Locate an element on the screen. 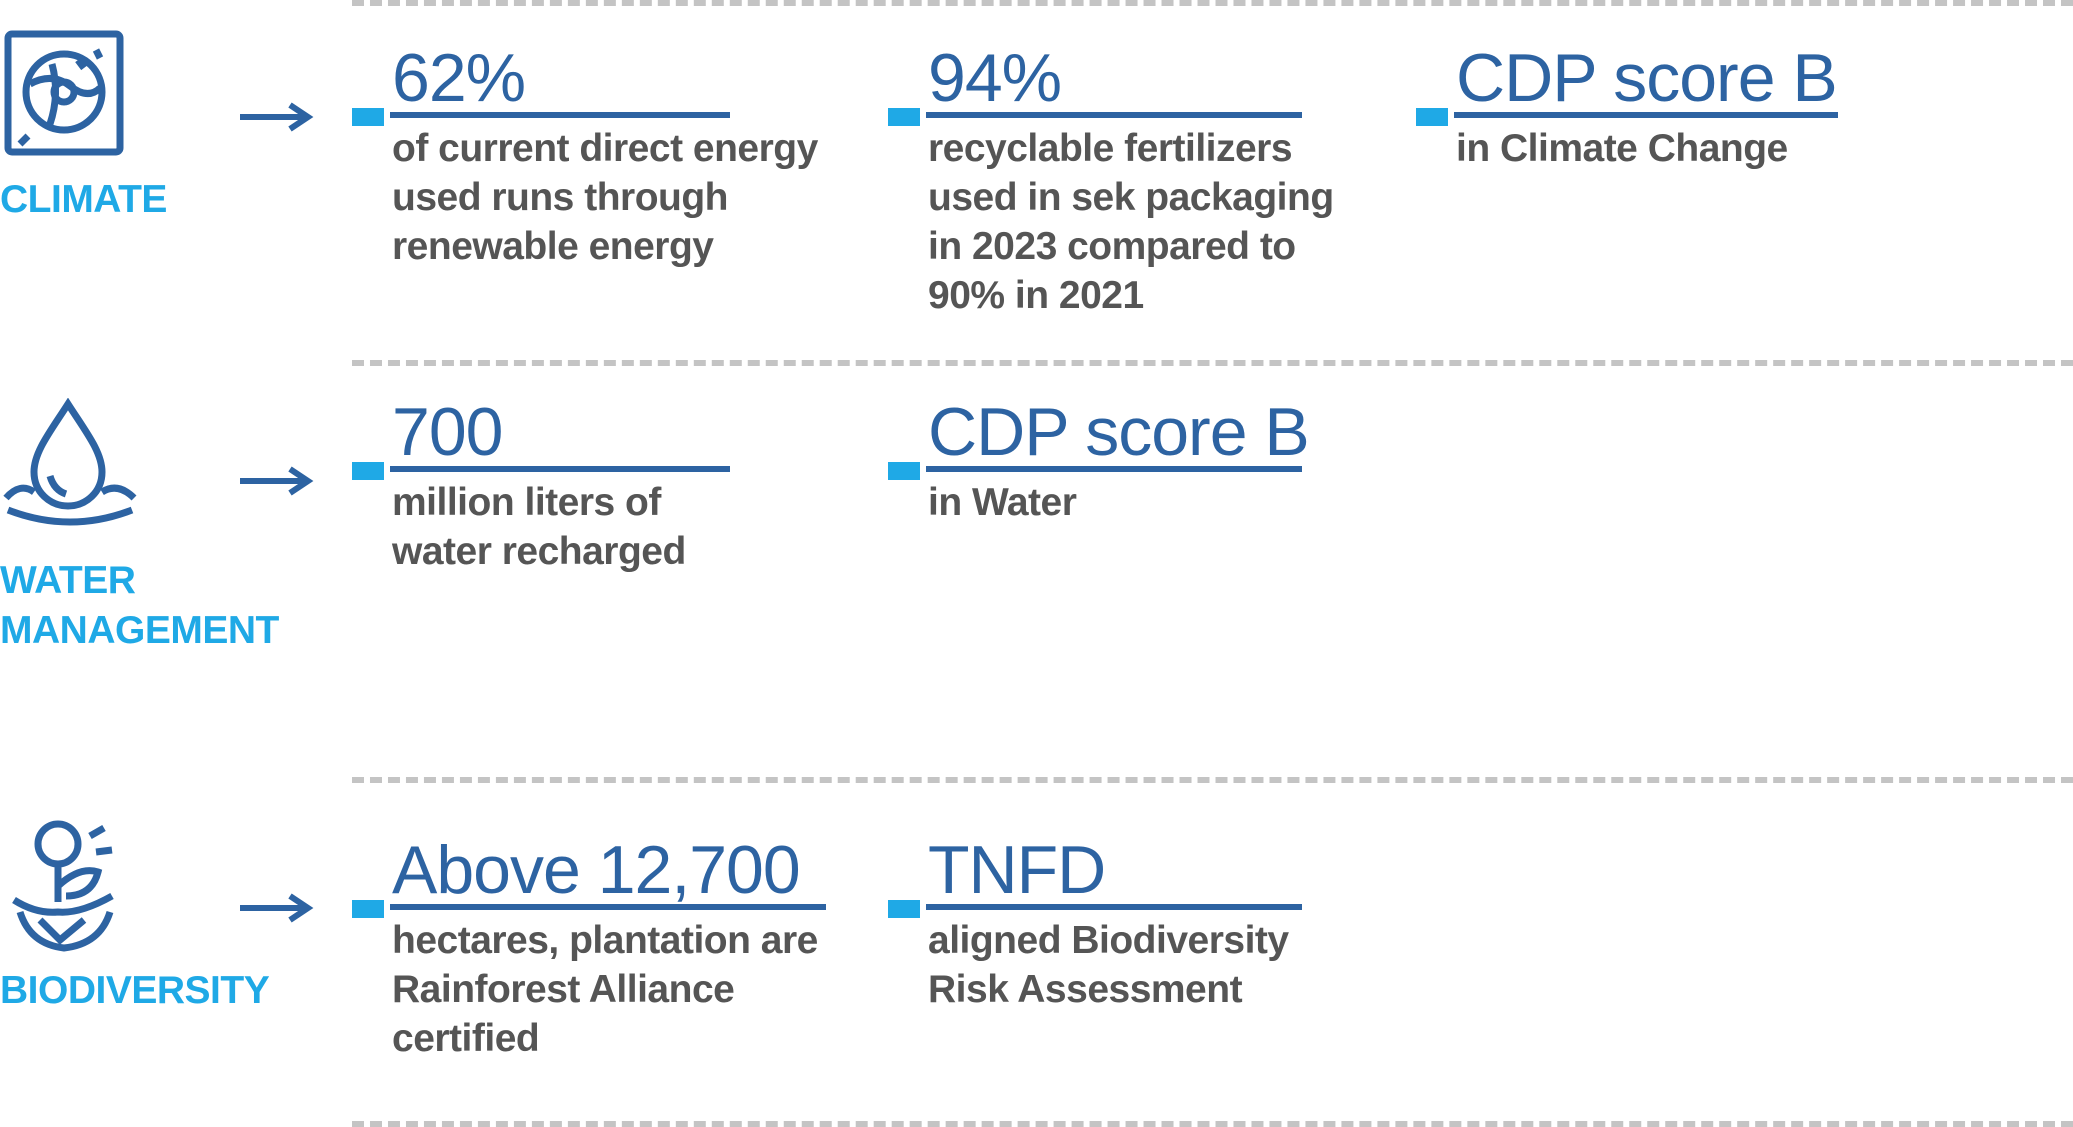 This screenshot has width=2073, height=1127. category-label-biodiversity: BIODIVERSITY is located at coordinates (135, 990).